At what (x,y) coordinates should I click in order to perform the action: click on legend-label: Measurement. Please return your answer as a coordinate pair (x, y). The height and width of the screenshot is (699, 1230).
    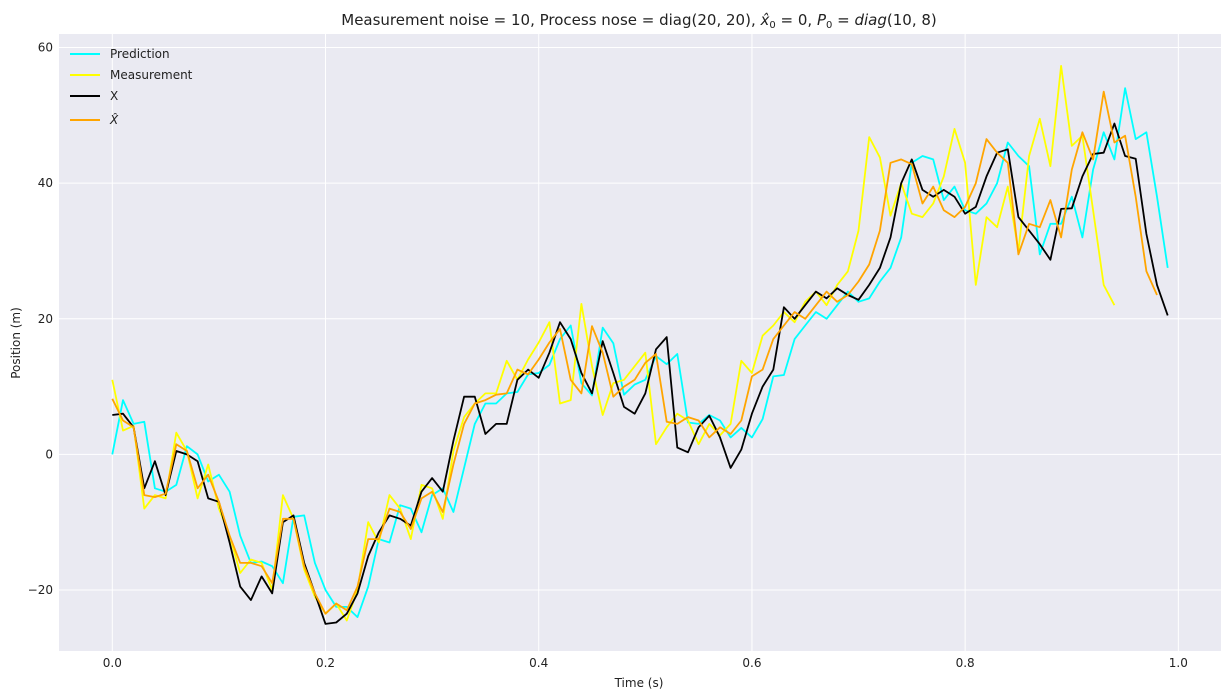
    Looking at the image, I should click on (151, 75).